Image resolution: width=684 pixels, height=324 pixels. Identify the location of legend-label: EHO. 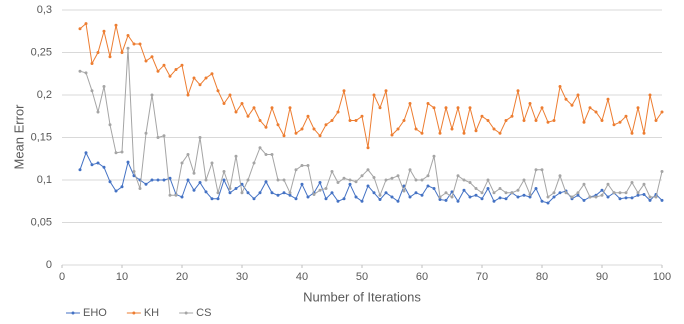
(95, 313).